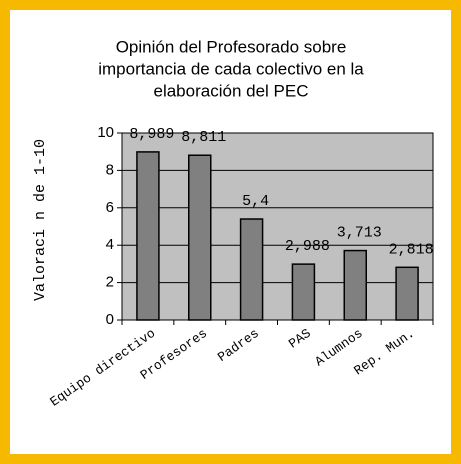 This screenshot has height=464, width=461. What do you see at coordinates (40, 220) in the screenshot?
I see `y-axis-label: Valoraci n de 1-10` at bounding box center [40, 220].